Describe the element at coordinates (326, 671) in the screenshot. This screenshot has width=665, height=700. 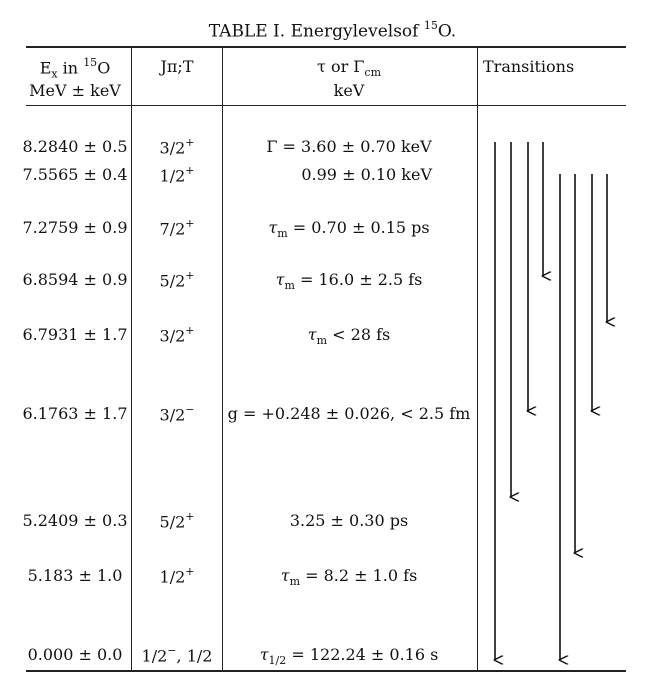
I see `bottom-rule` at that location.